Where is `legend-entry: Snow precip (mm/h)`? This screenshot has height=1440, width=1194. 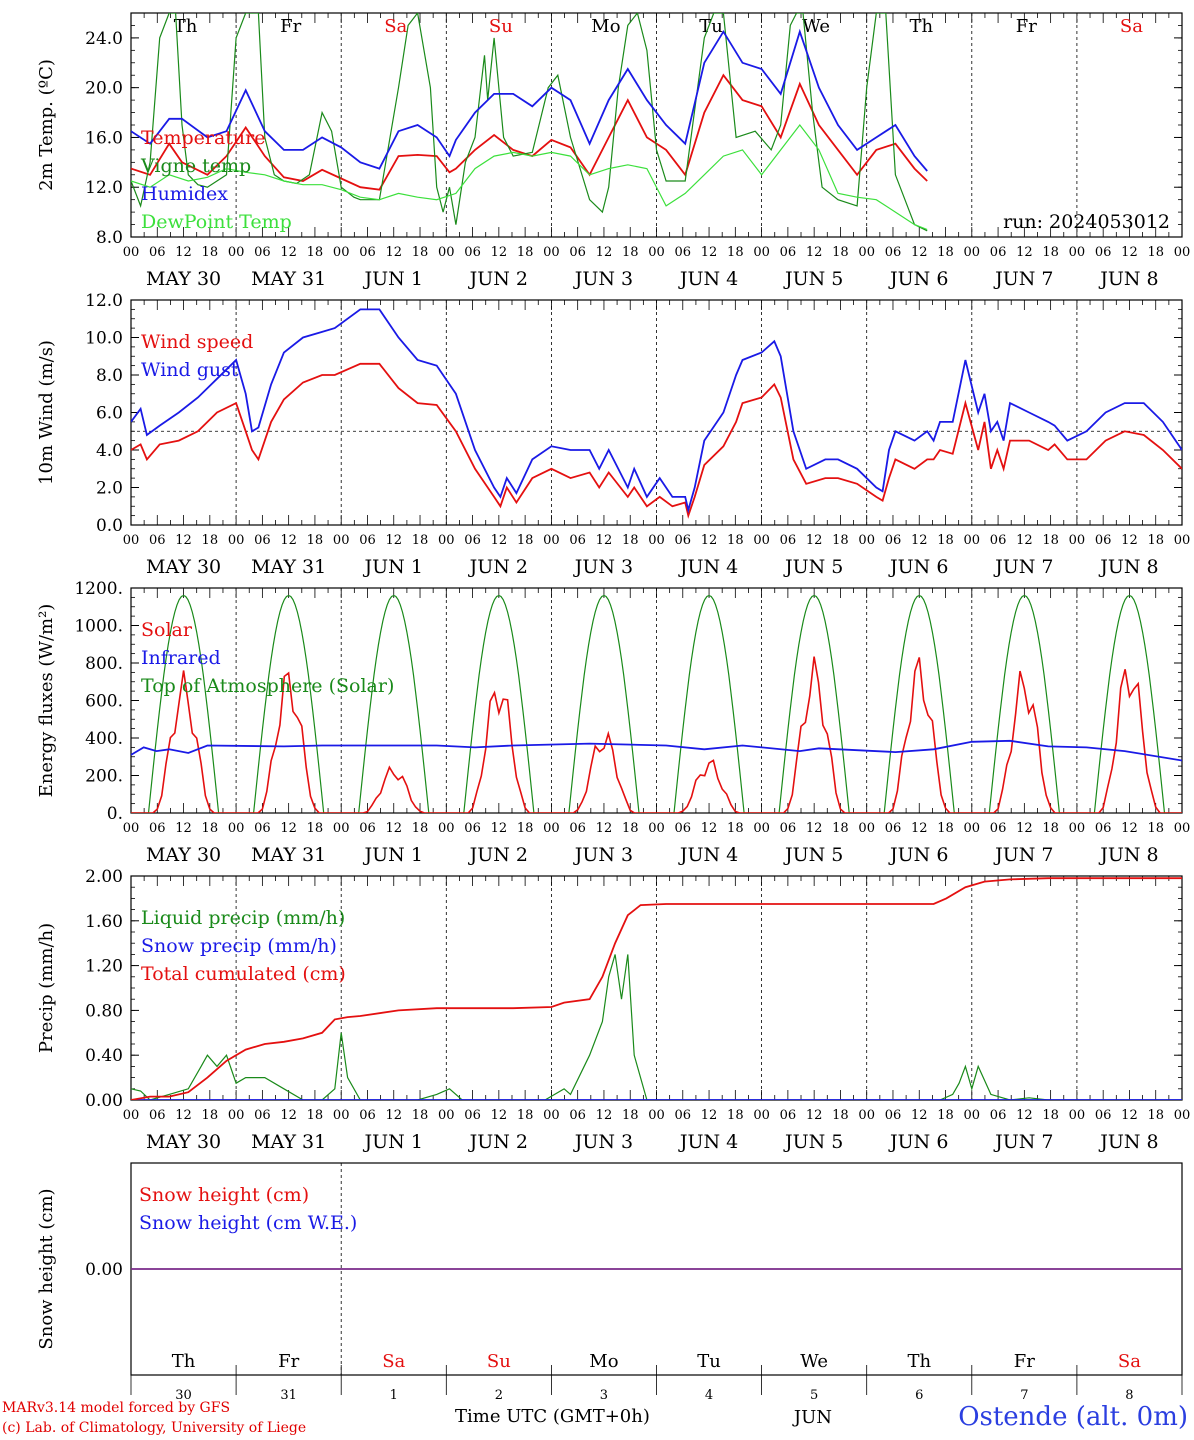
legend-entry: Snow precip (mm/h) is located at coordinates (239, 946).